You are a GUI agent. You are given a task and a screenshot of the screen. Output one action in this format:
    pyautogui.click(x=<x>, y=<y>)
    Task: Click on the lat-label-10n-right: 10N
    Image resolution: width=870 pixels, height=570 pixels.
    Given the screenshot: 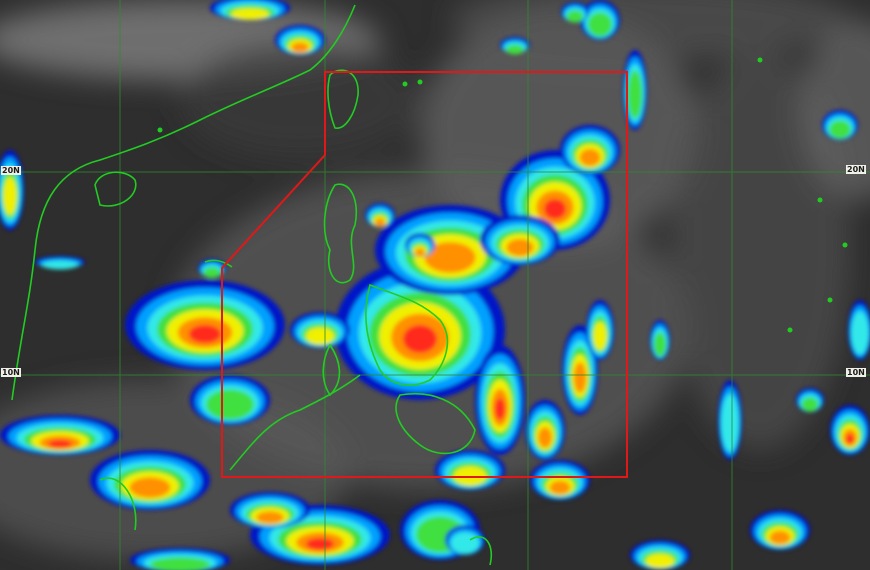 What is the action you would take?
    pyautogui.click(x=856, y=372)
    